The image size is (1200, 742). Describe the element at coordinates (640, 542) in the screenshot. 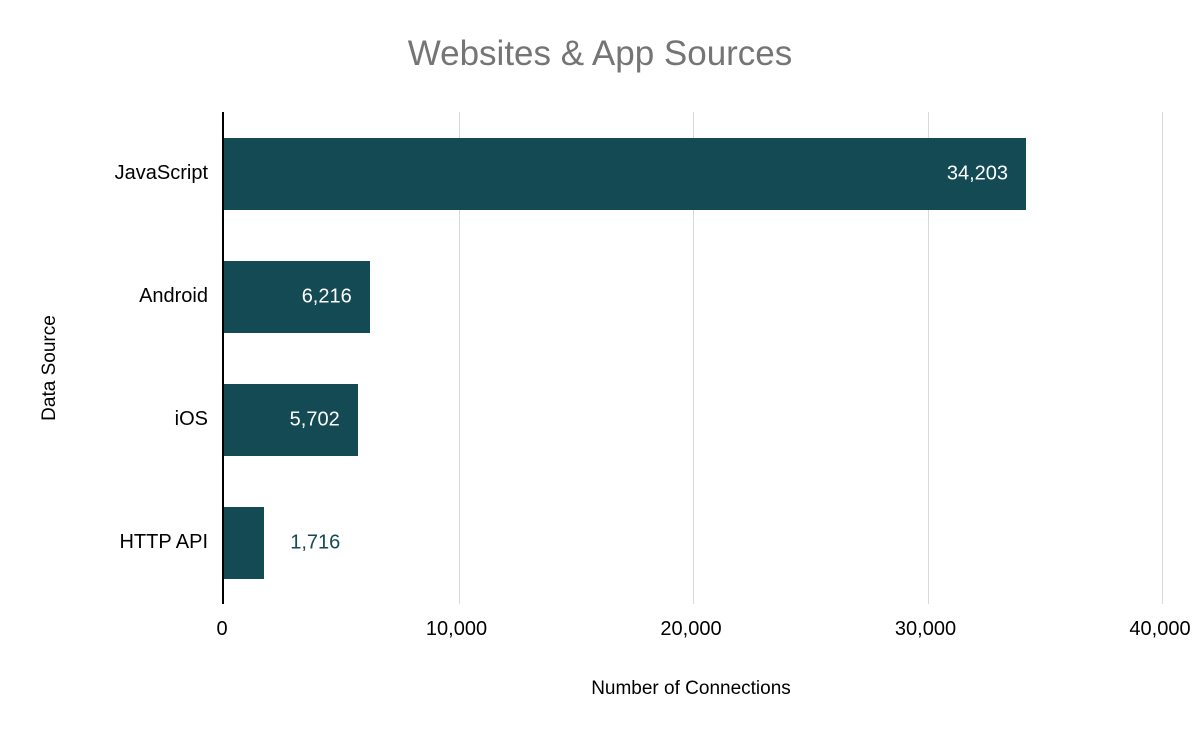

I see `bar-row-http-api: HTTP API 1,716` at that location.